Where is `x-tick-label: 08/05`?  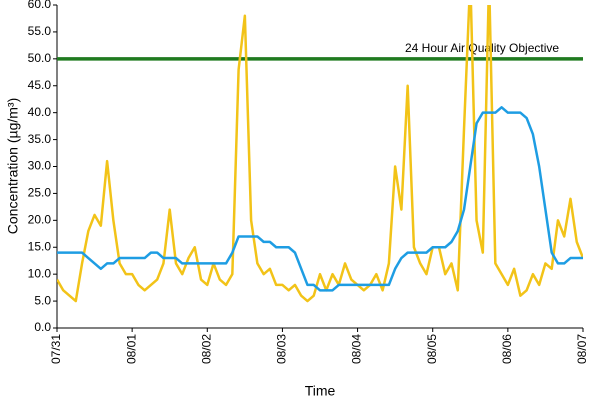 x-tick-label: 08/05 is located at coordinates (432, 349).